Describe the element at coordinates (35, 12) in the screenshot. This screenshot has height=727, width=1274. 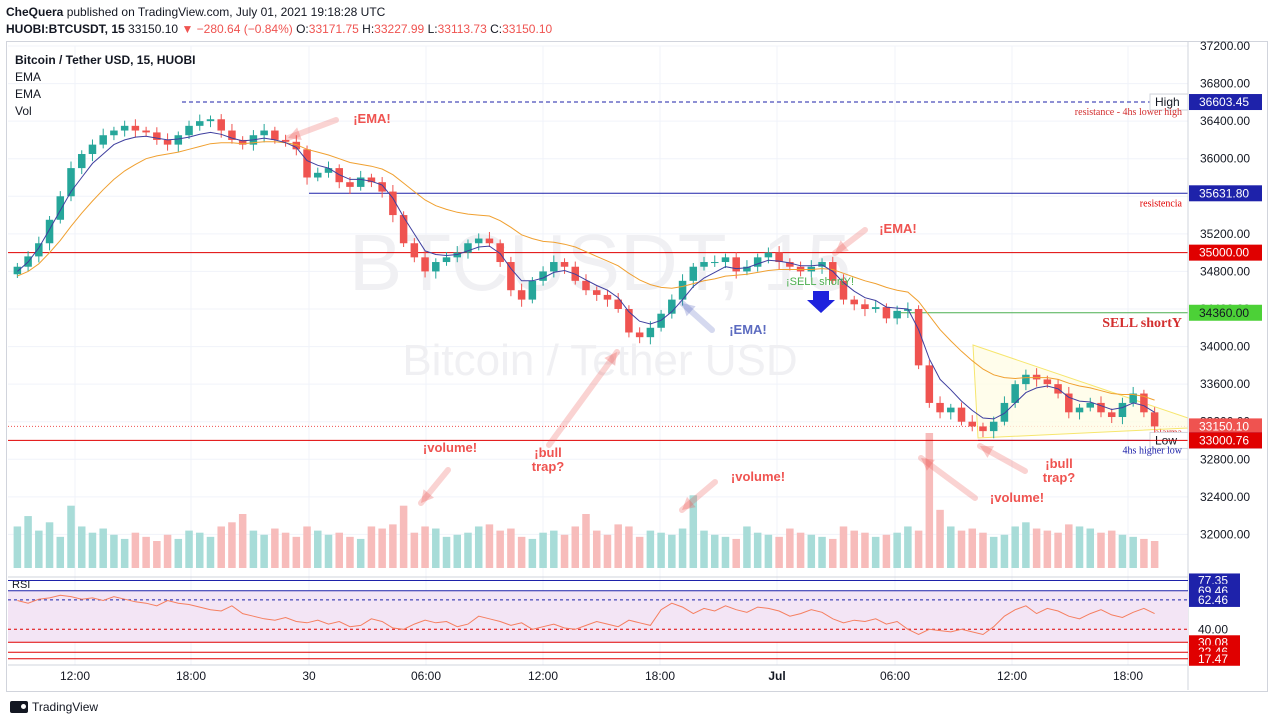
I see `author-name: CheQuera` at that location.